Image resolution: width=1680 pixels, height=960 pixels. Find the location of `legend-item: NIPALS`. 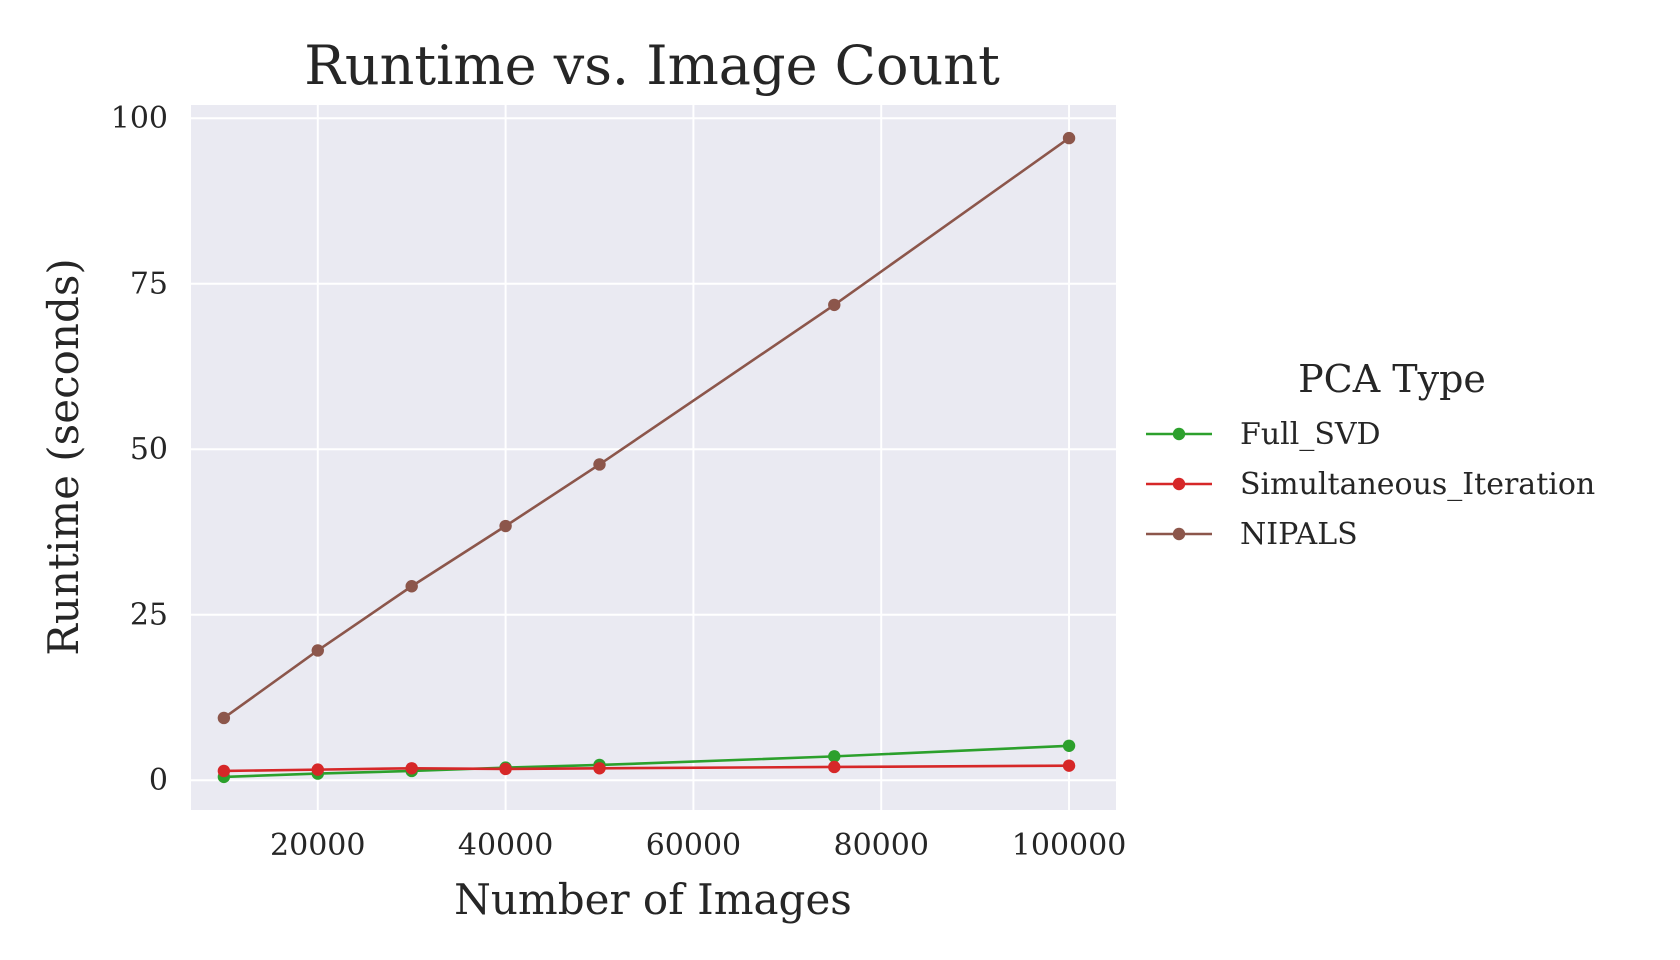

legend-item: NIPALS is located at coordinates (1252, 534).